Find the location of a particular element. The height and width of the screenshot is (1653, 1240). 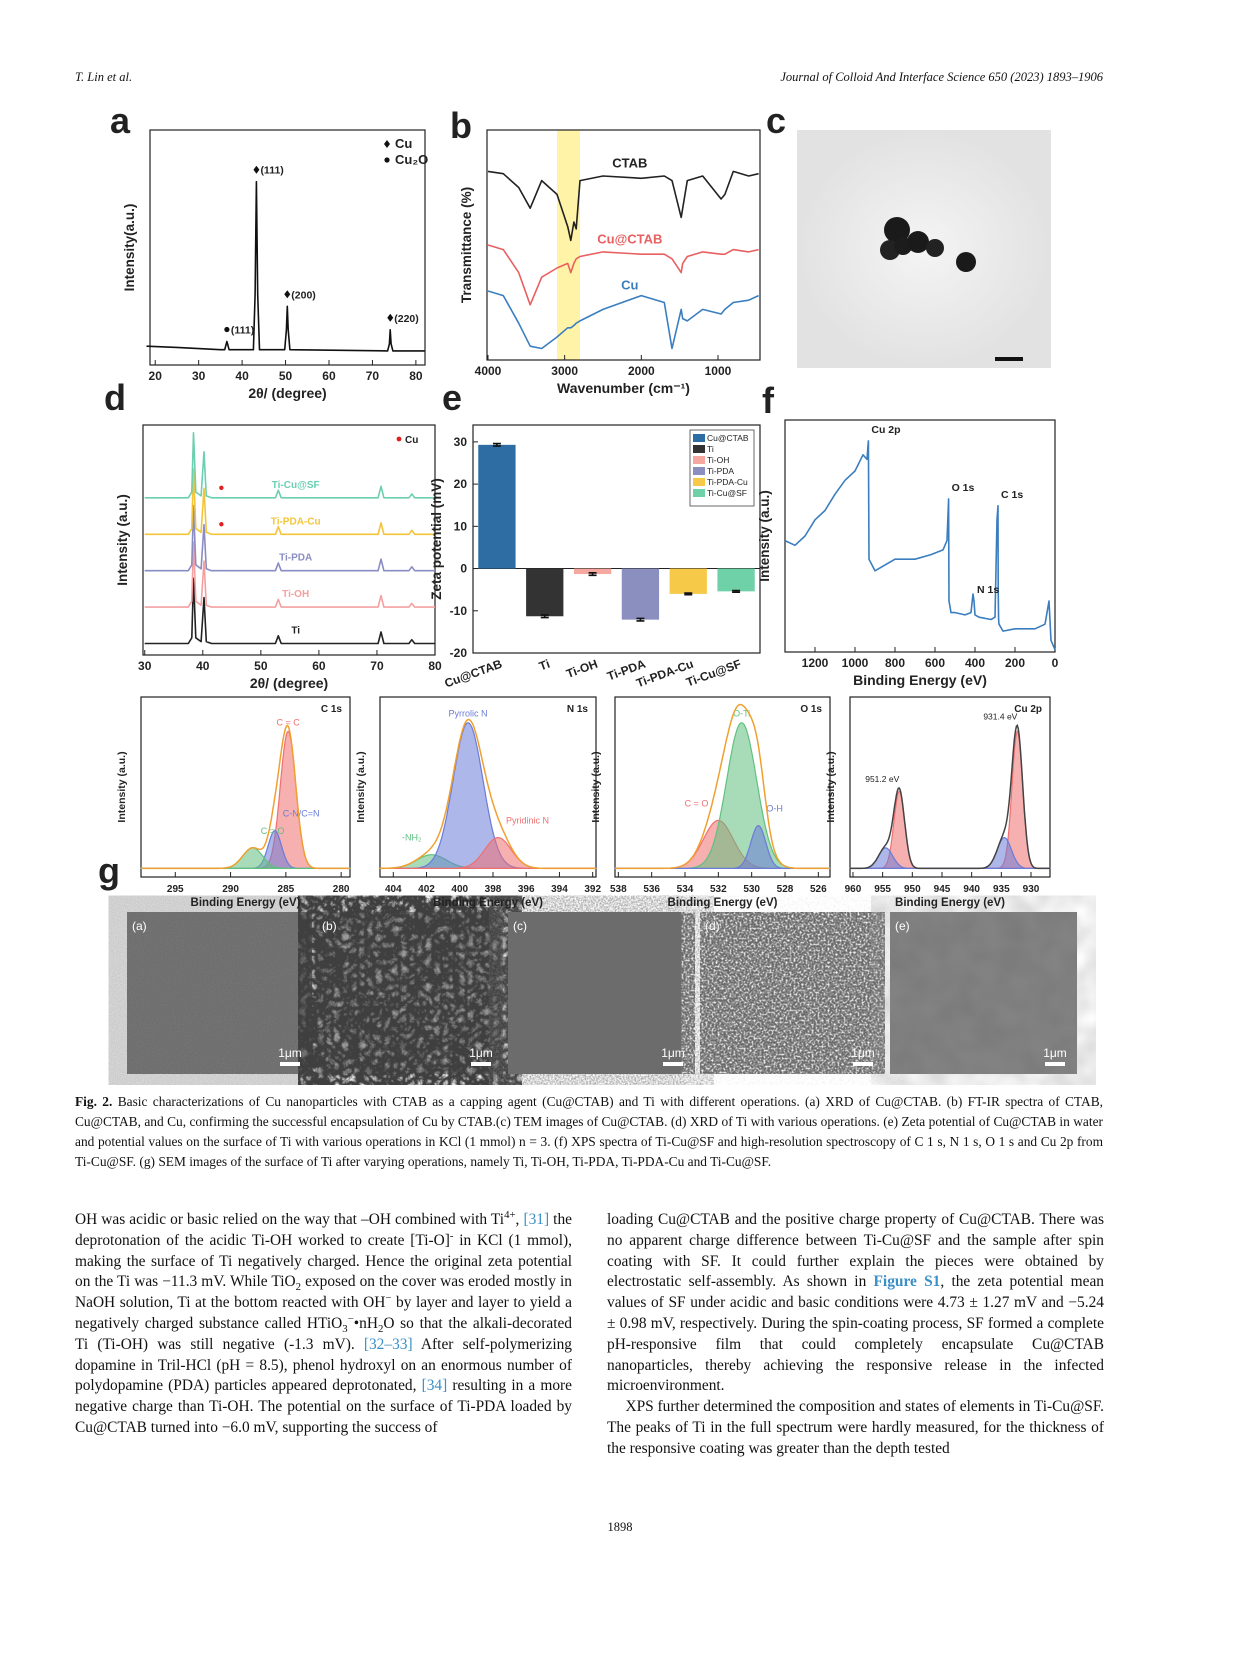

x-tick-label: 536 is located at coordinates (651, 889).